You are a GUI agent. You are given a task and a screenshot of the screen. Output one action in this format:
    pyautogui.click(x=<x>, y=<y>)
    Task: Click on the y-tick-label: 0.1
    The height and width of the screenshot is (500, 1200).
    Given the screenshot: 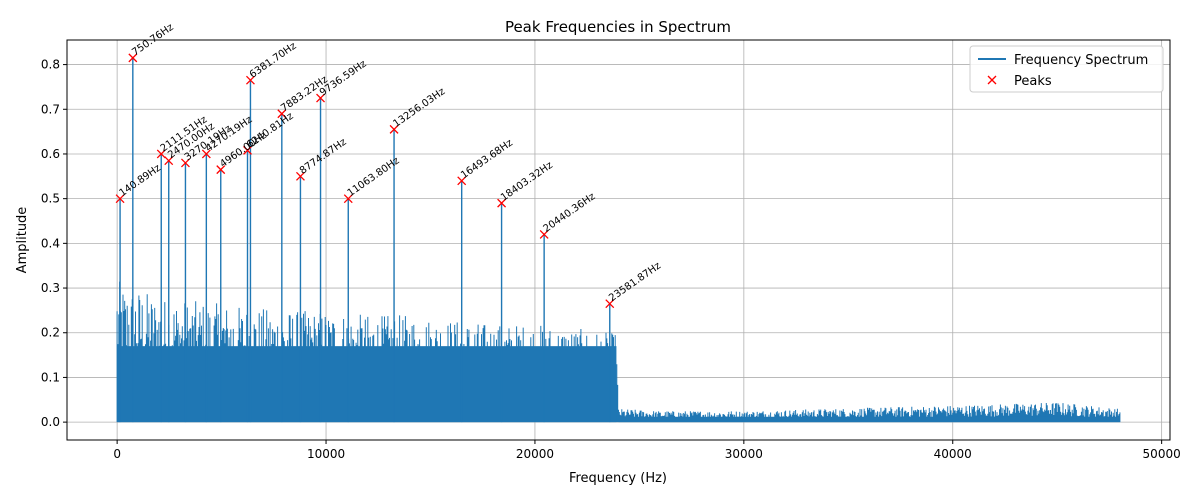 What is the action you would take?
    pyautogui.click(x=50, y=377)
    